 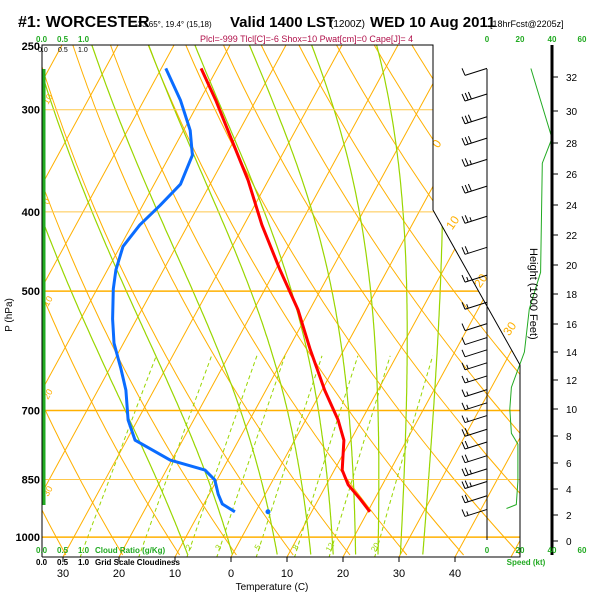 What do you see at coordinates (572, 410) in the screenshot?
I see `height-tick-label: 10` at bounding box center [572, 410].